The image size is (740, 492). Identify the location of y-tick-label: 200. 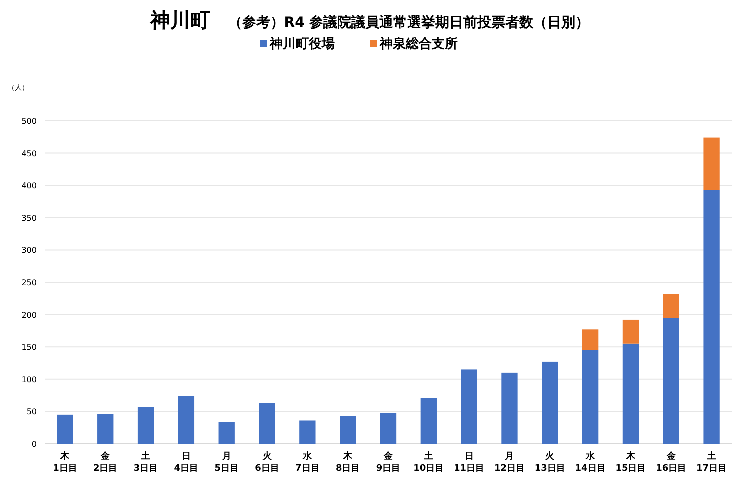
(29, 315).